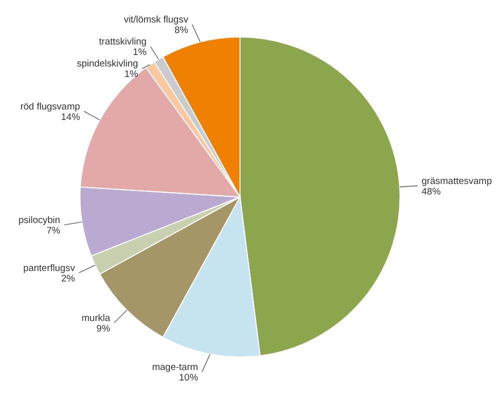 This screenshot has height=402, width=496. Describe the element at coordinates (103, 328) in the screenshot. I see `data-label: 9%` at that location.